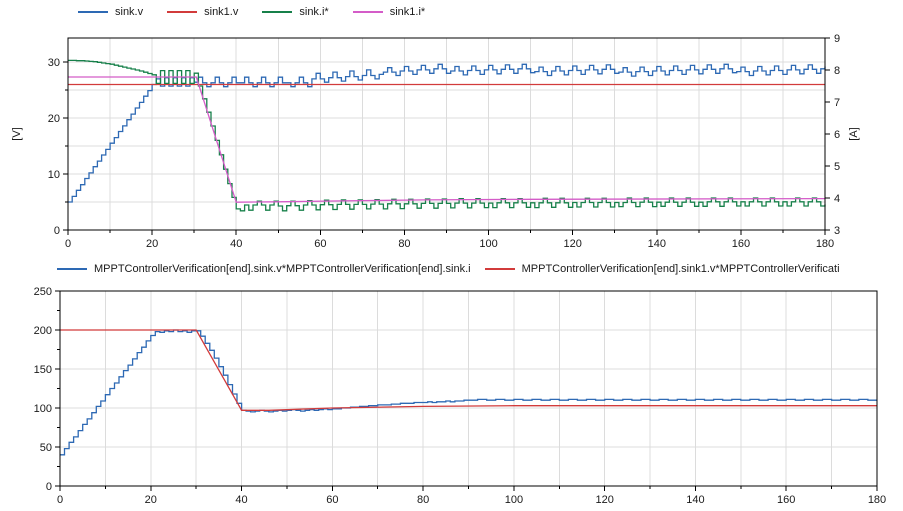  I want to click on y-left-tick-label: 200, so click(43, 331).